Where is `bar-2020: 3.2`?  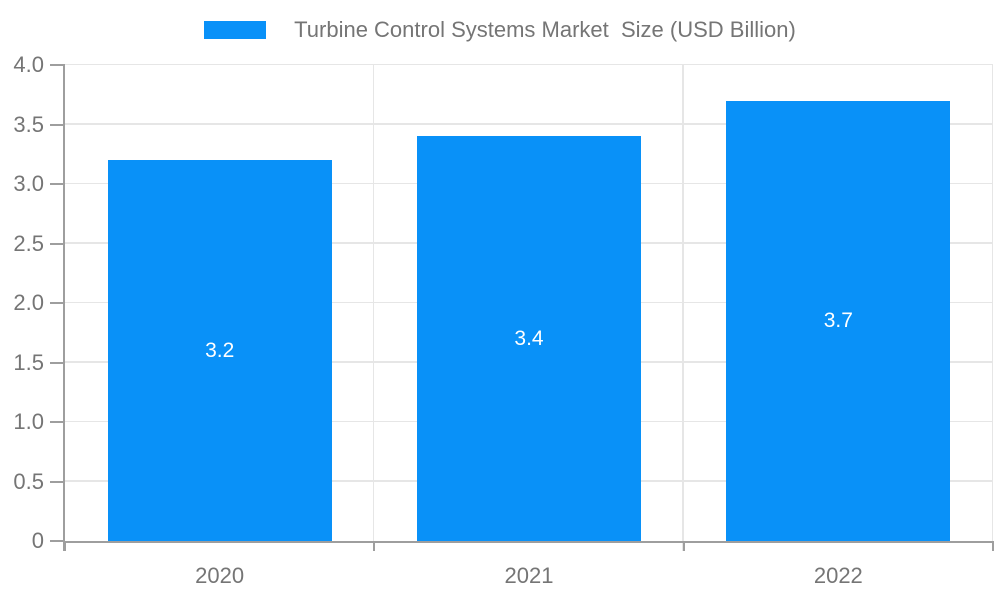
bar-2020: 3.2 is located at coordinates (219, 350).